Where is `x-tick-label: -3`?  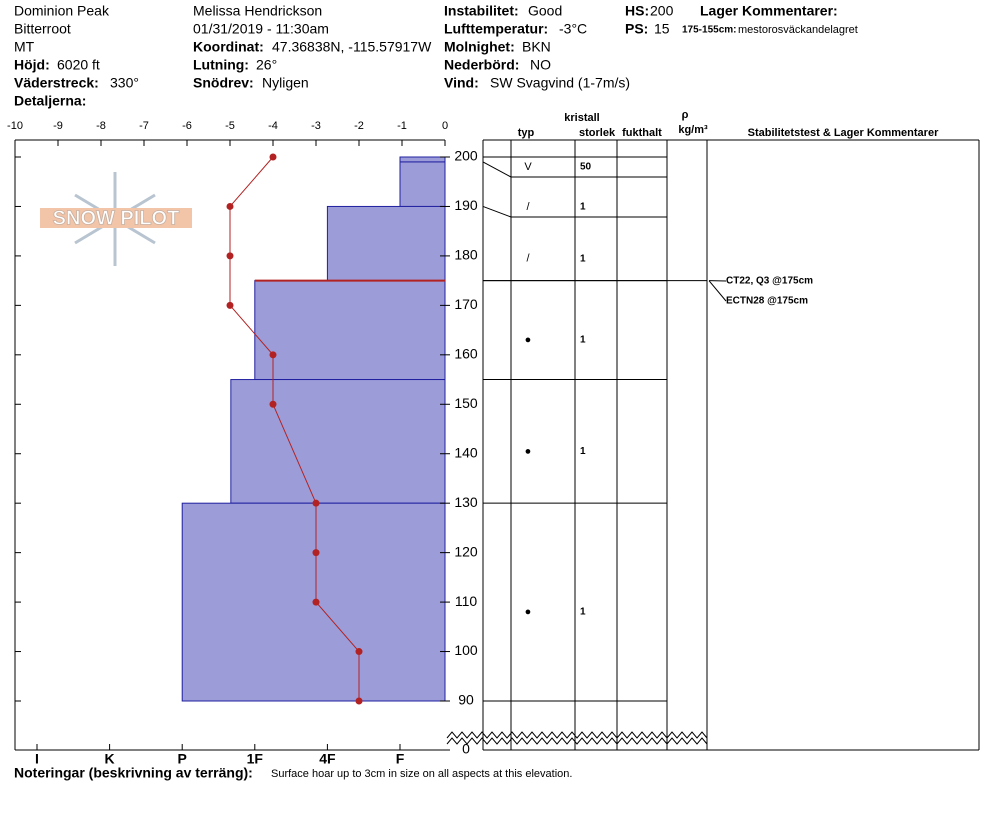 x-tick-label: -3 is located at coordinates (316, 126).